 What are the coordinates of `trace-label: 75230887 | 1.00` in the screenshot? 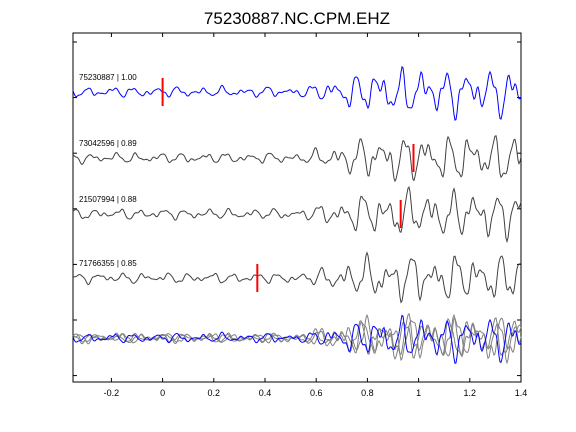 It's located at (108, 77).